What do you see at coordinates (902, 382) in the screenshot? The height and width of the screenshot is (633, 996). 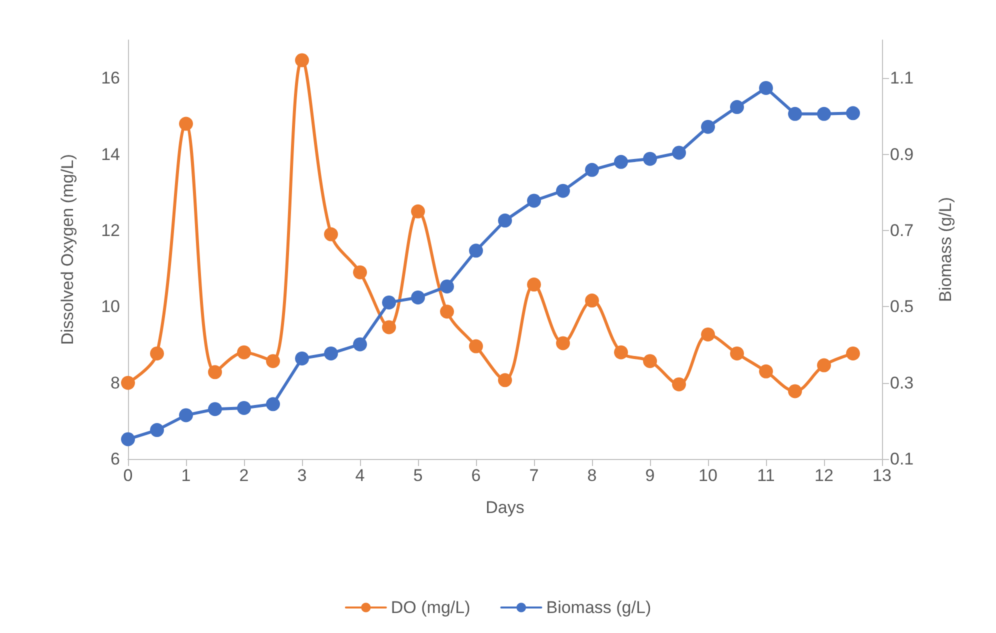 I see `y2-tick-label: 0.3` at bounding box center [902, 382].